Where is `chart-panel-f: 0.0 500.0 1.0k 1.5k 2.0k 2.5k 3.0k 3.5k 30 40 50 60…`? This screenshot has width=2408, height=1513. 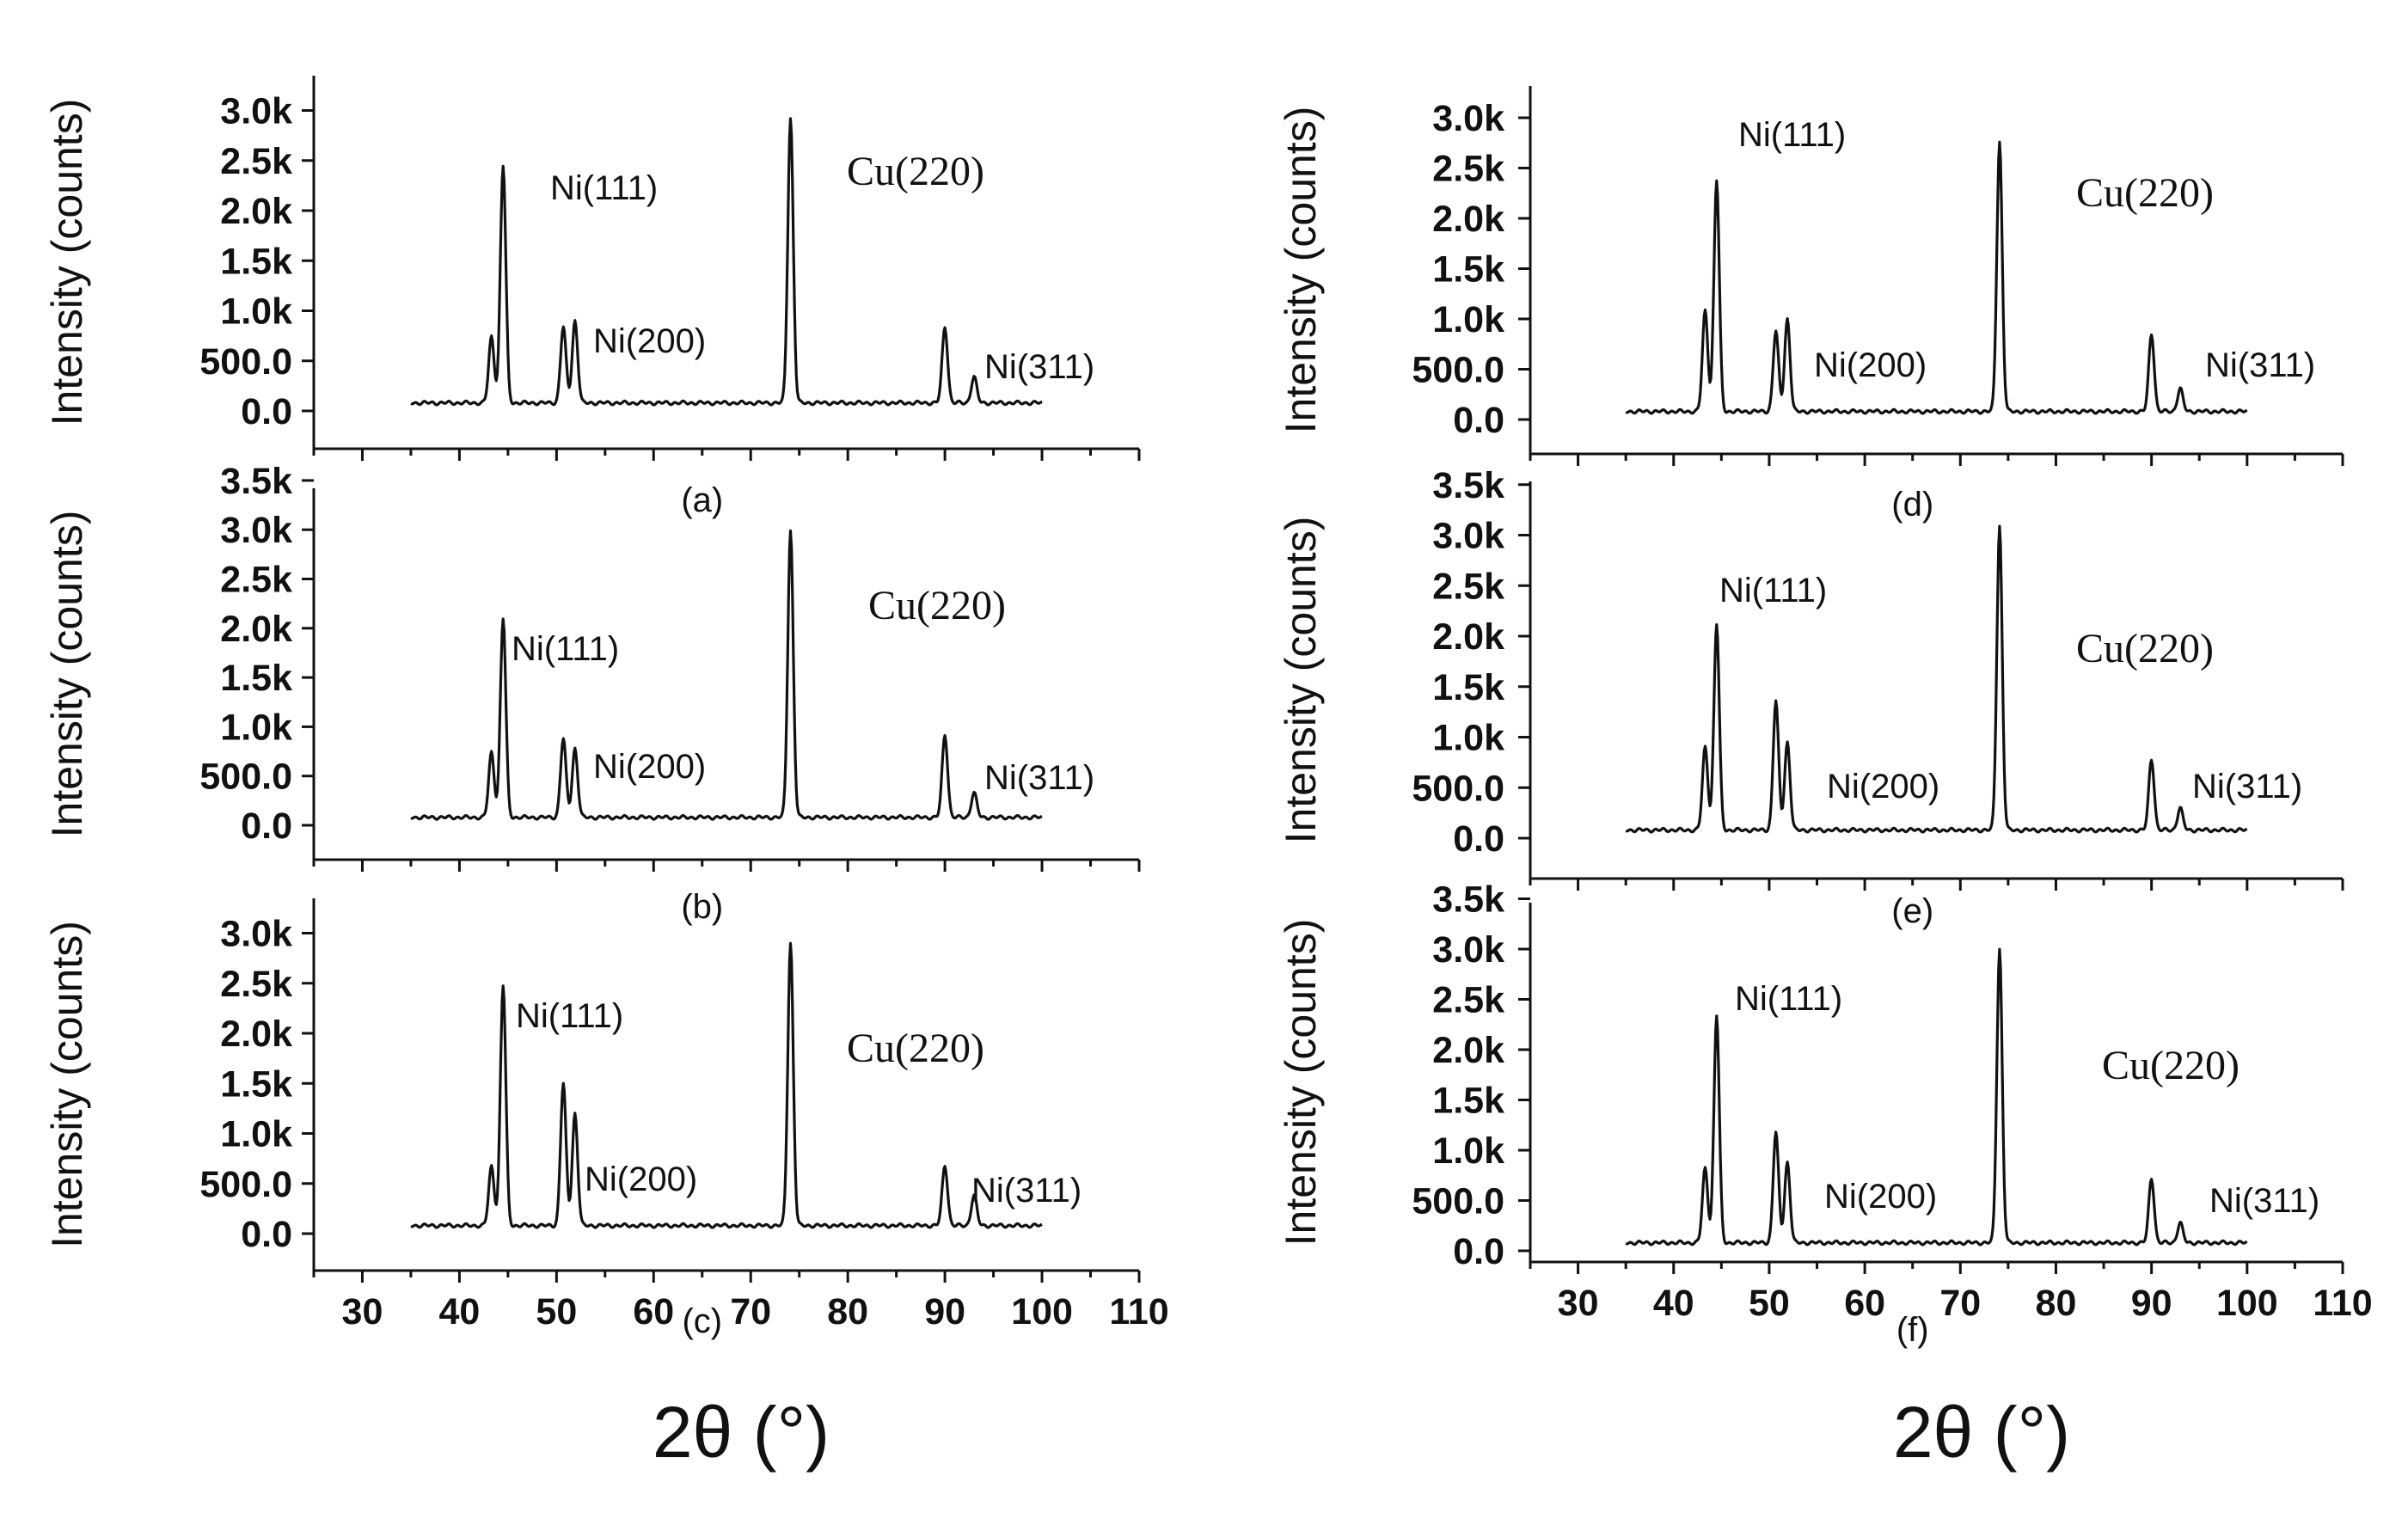 chart-panel-f: 0.0 500.0 1.0k 1.5k 2.0k 2.5k 3.0k 3.5k 30 40 50 60… is located at coordinates (1825, 1114).